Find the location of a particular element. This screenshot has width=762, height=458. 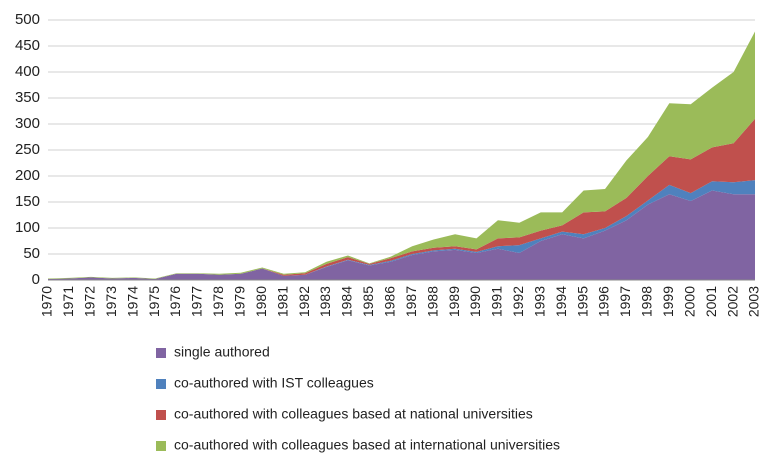

x-tick-label: 1990 is located at coordinates (475, 301).